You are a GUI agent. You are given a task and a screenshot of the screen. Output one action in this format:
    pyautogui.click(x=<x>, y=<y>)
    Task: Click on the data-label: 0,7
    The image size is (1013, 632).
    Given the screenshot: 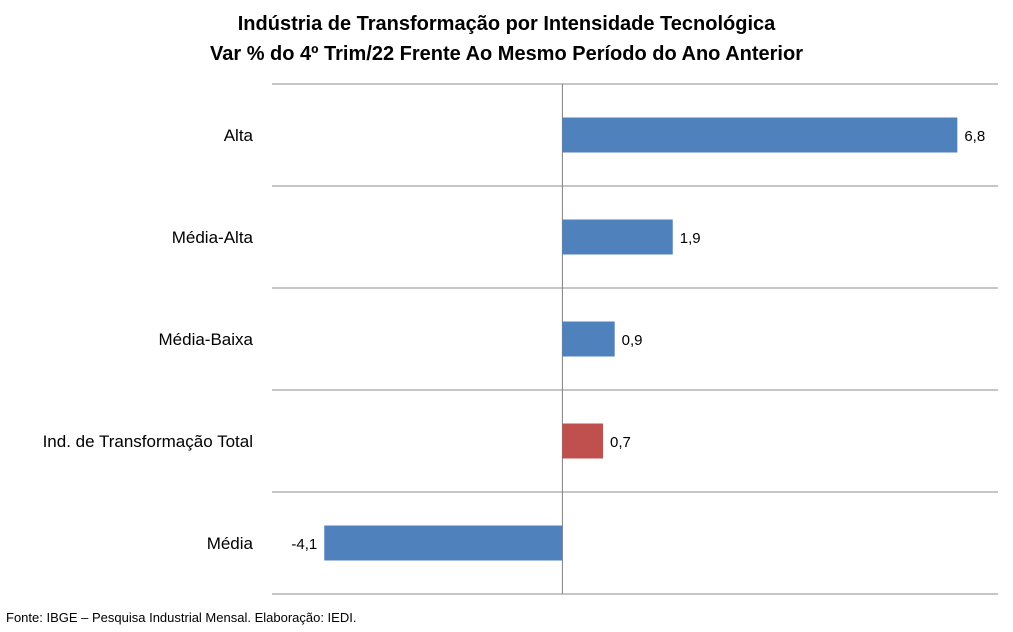 What is the action you would take?
    pyautogui.click(x=620, y=442)
    